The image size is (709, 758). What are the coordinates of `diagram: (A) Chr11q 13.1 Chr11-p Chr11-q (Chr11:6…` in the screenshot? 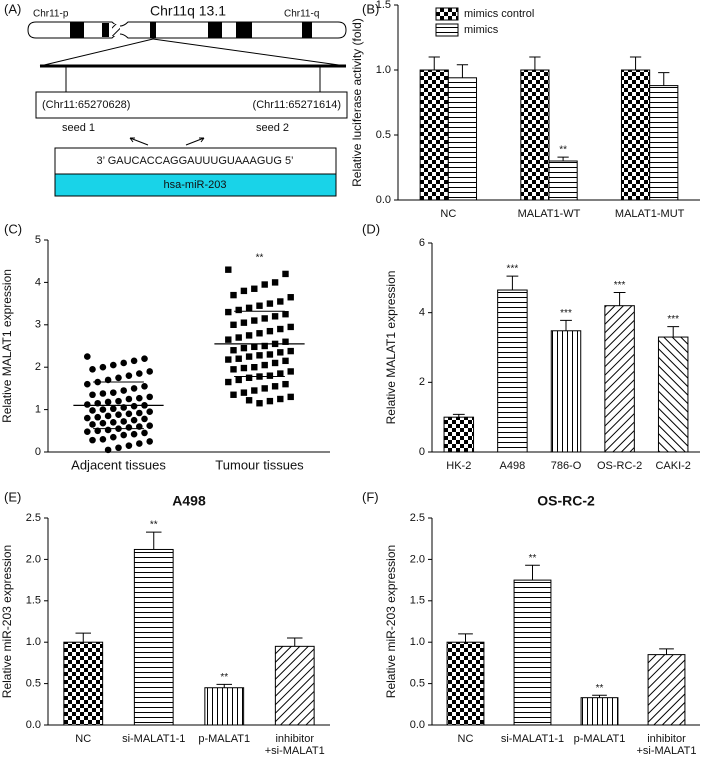 It's located at (176, 99).